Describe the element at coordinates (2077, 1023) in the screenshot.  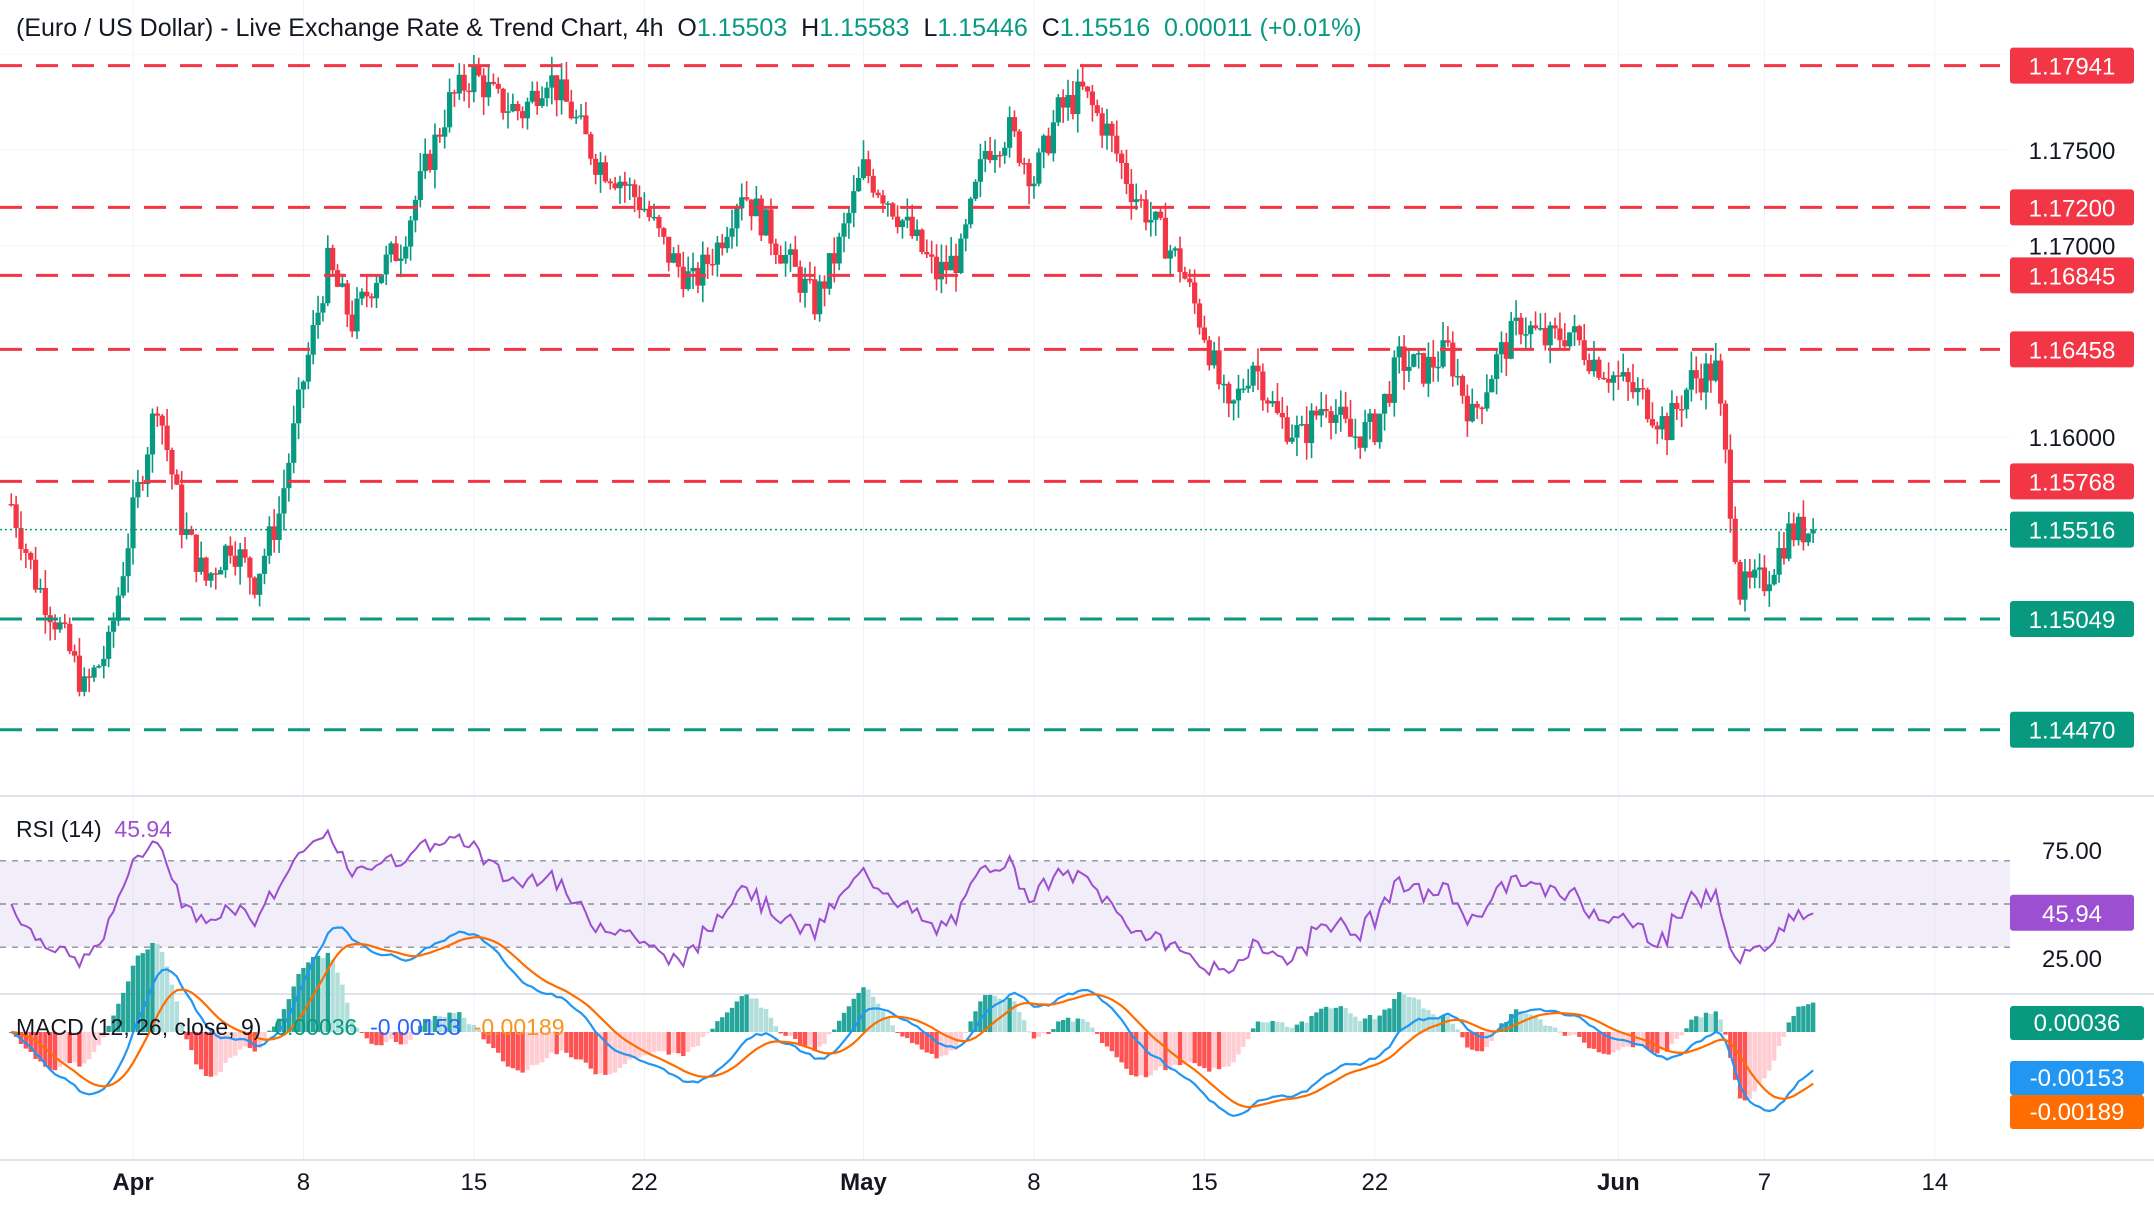
I see `macd-hist-badge` at that location.